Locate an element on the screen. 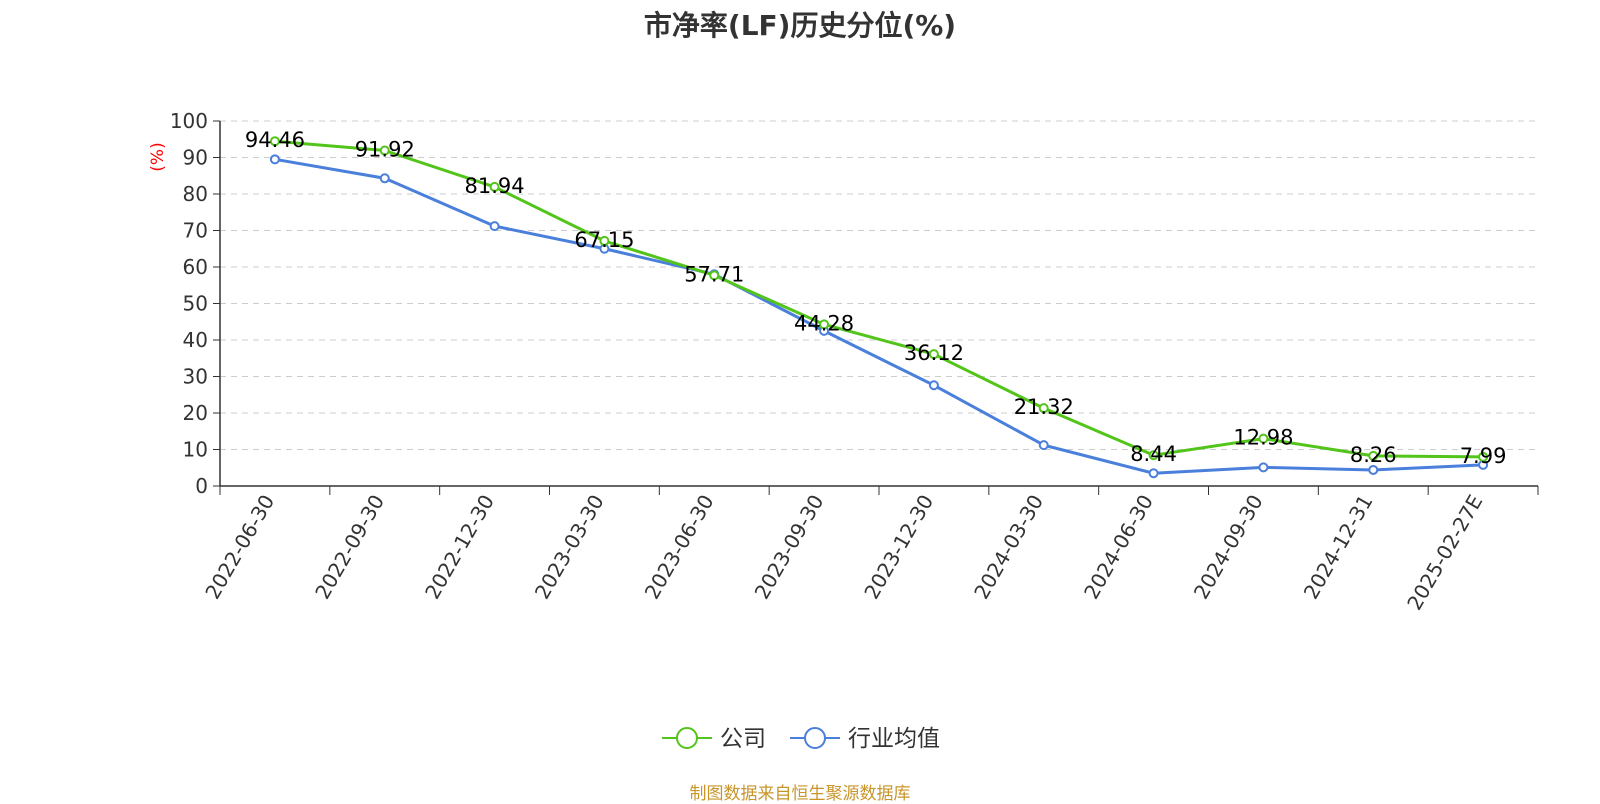  data-label: 21.32 is located at coordinates (1044, 407).